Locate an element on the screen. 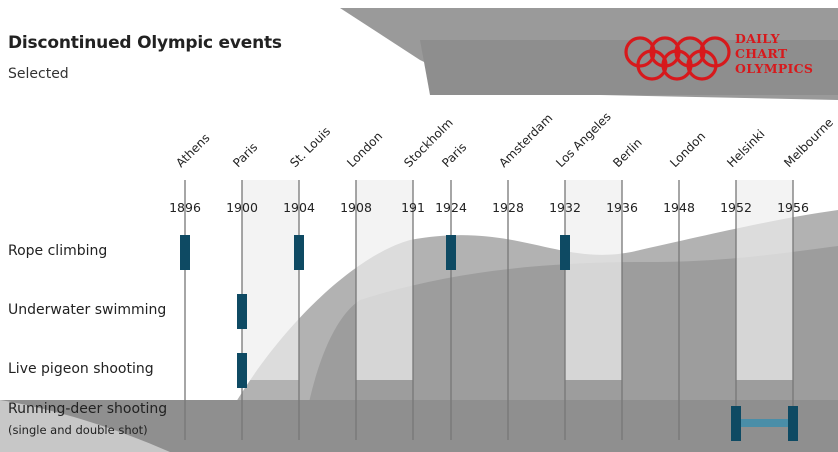 Image resolution: width=838 pixels, height=452 pixels. year-label: 1956 is located at coordinates (793, 207).